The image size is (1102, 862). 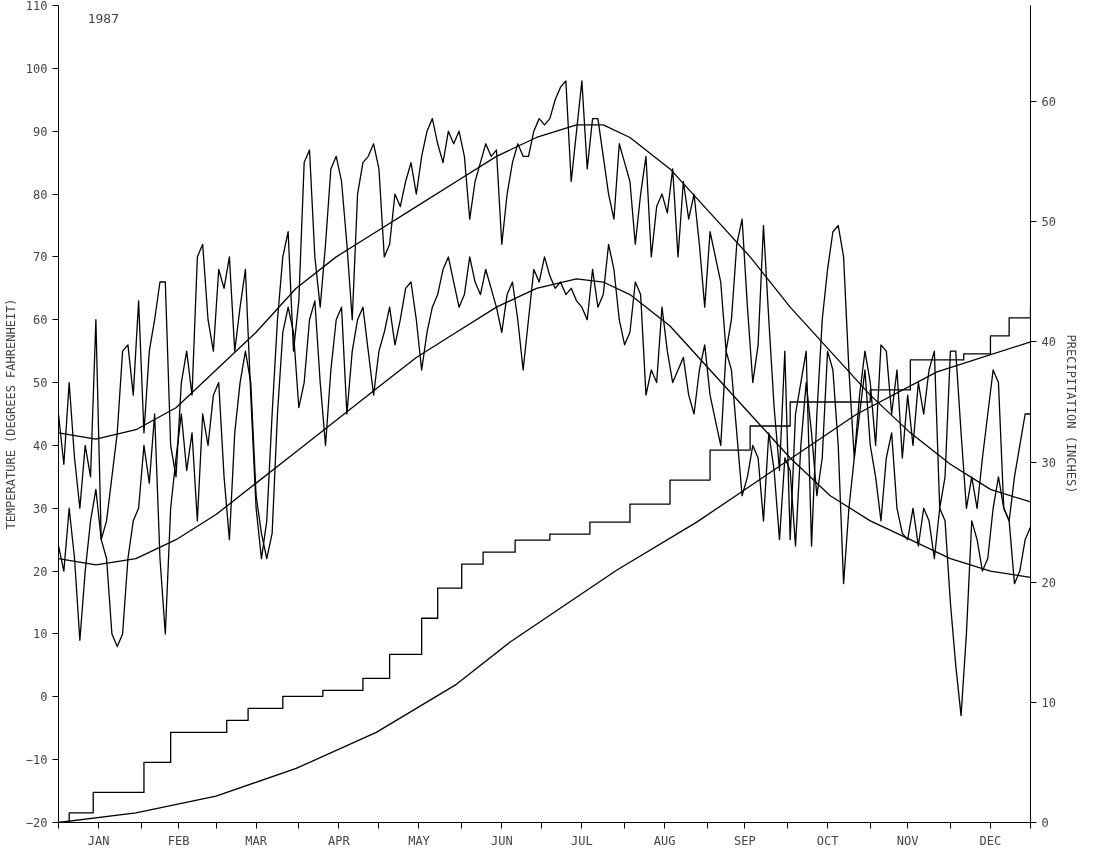 What do you see at coordinates (1045, 823) in the screenshot?
I see `y2-tick-label: 0` at bounding box center [1045, 823].